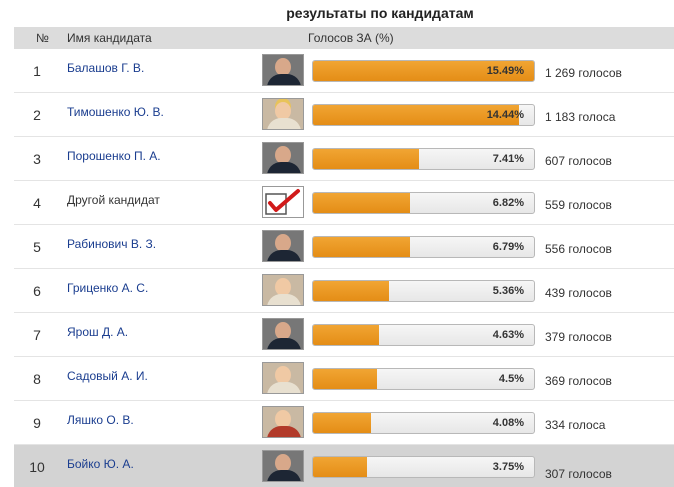 The image size is (674, 487). I want to click on candidate-rank: 5, so click(37, 247).